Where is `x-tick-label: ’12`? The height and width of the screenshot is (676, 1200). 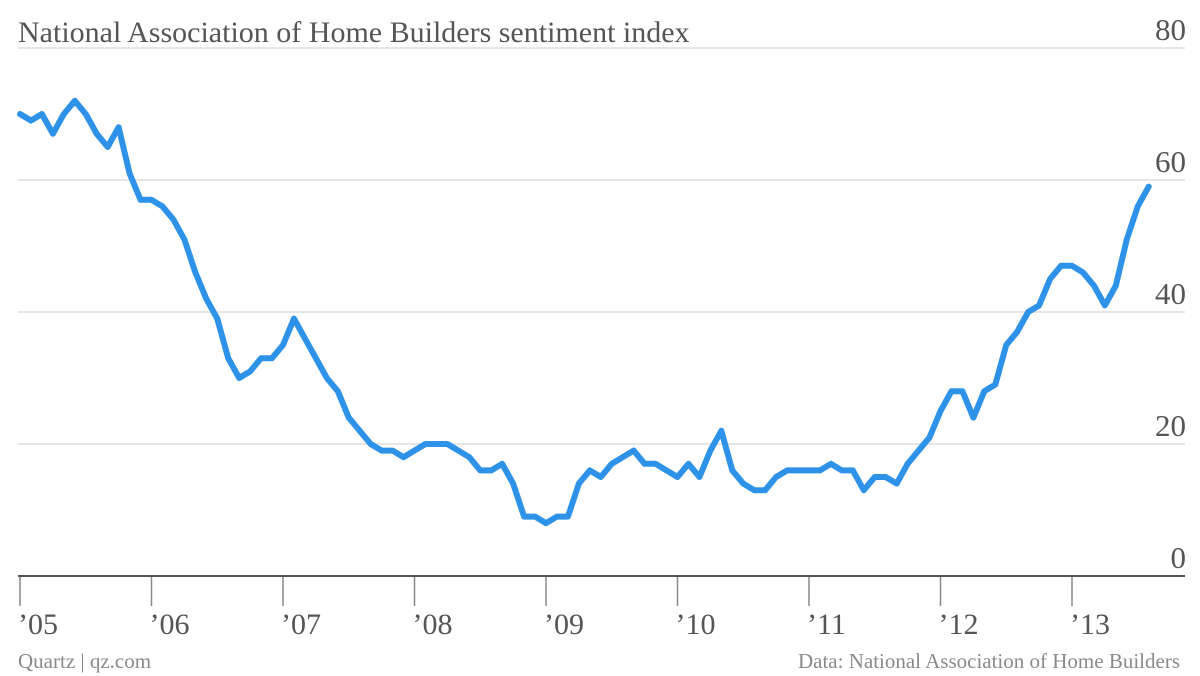 x-tick-label: ’12 is located at coordinates (959, 624).